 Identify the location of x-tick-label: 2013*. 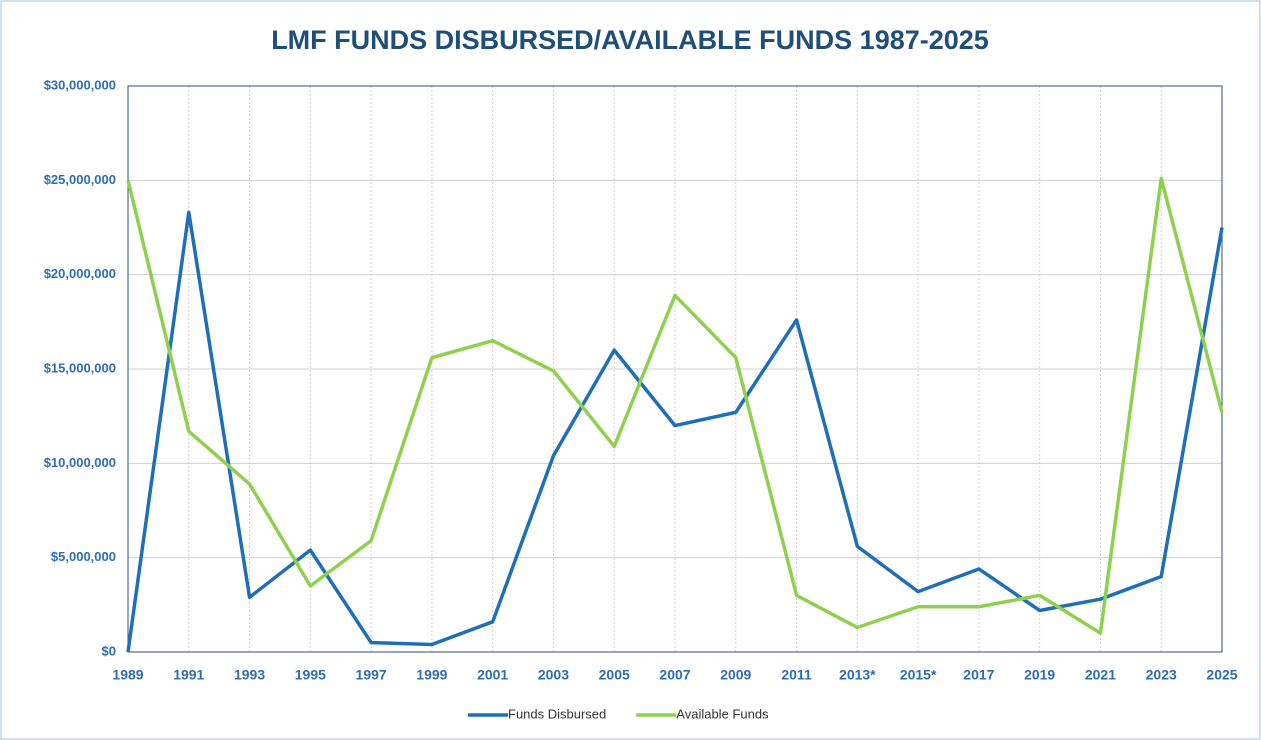
(857, 675).